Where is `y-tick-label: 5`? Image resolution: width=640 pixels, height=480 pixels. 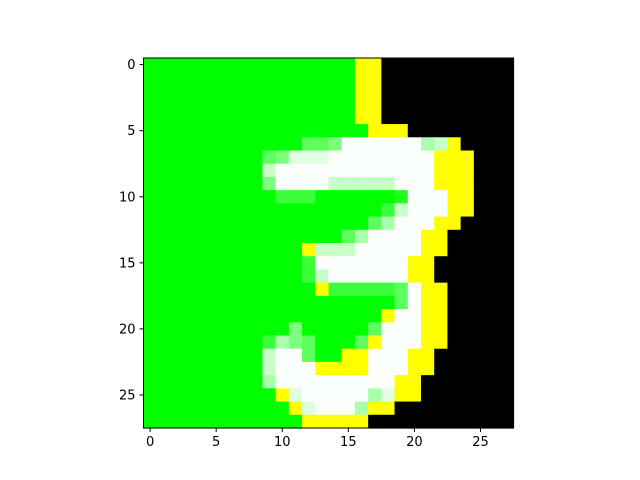
y-tick-label: 5 is located at coordinates (131, 131).